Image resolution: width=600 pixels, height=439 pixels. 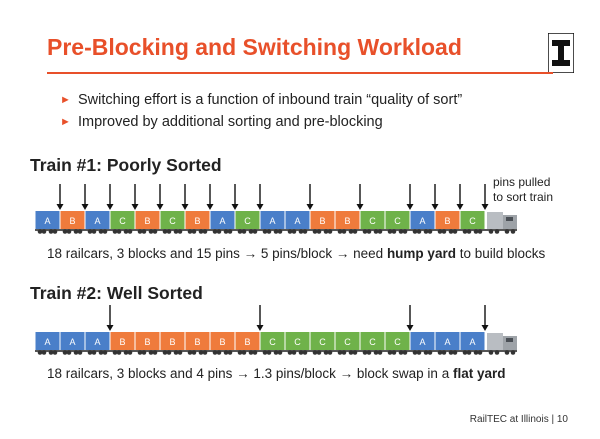 I want to click on locomotive-window, so click(x=509, y=340).